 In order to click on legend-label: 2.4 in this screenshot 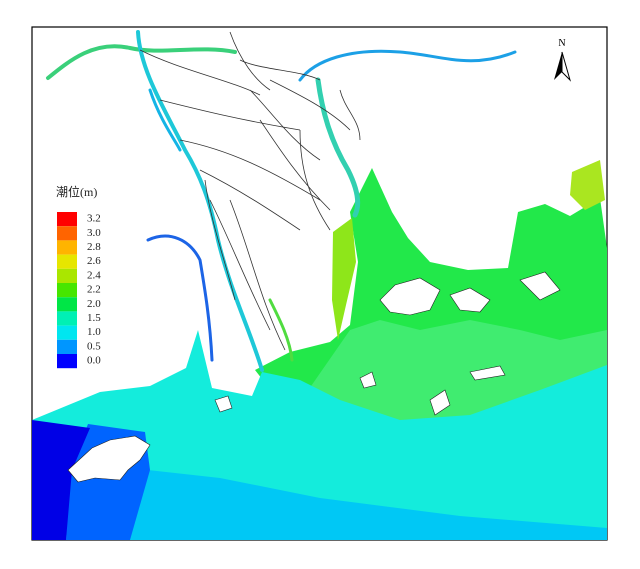, I will do `click(94, 275)`.